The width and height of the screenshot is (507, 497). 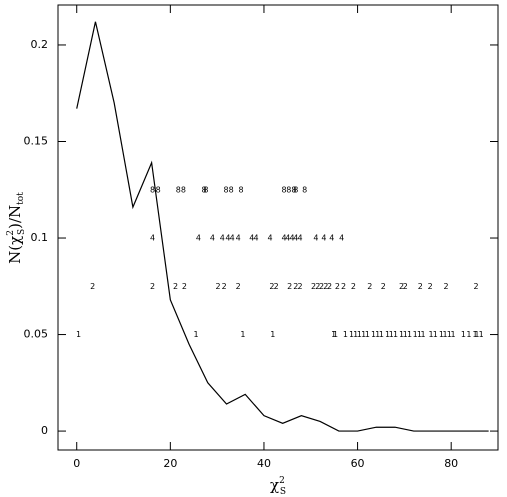 I want to click on y-label-part: )/N, so click(x=15, y=217).